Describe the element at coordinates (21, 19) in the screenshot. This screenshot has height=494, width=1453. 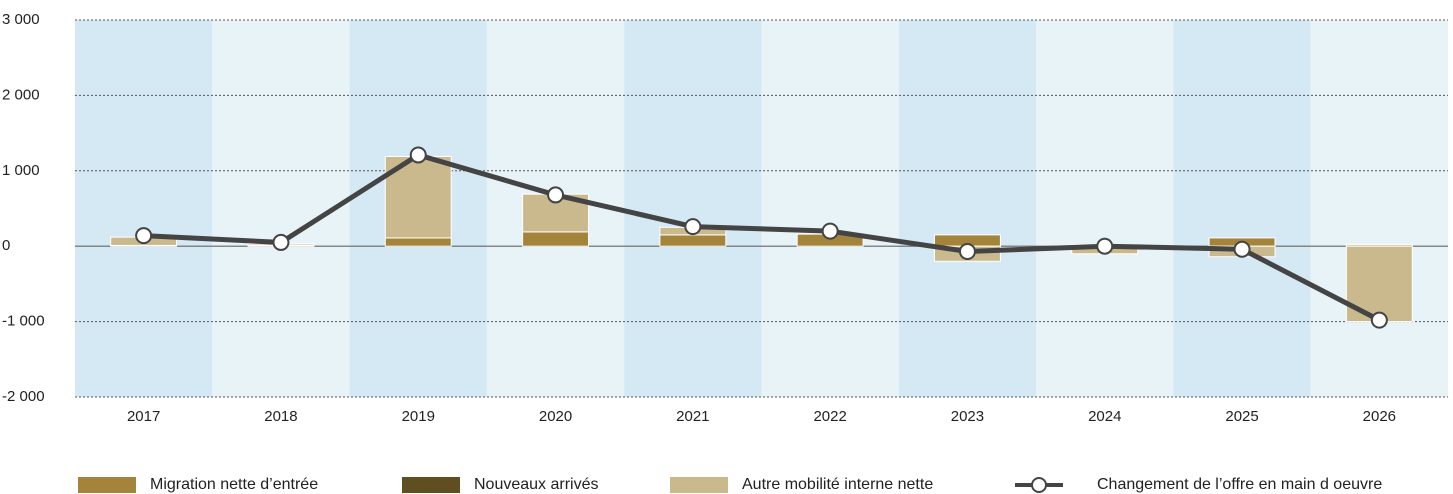
I see `y-tick-label: 3 000` at that location.